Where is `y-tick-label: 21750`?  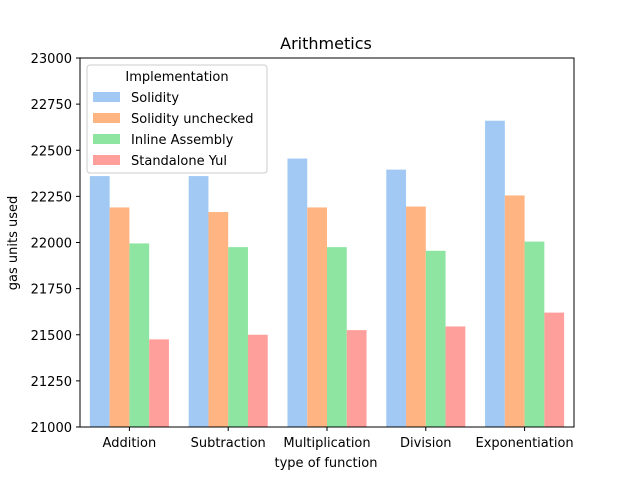 y-tick-label: 21750 is located at coordinates (51, 290).